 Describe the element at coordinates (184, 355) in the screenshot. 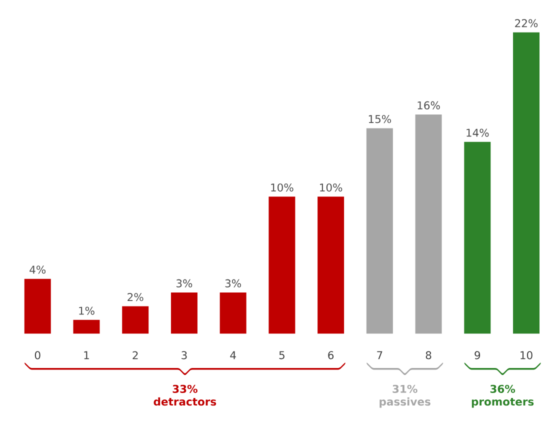

I see `x-tick-label: 3` at that location.